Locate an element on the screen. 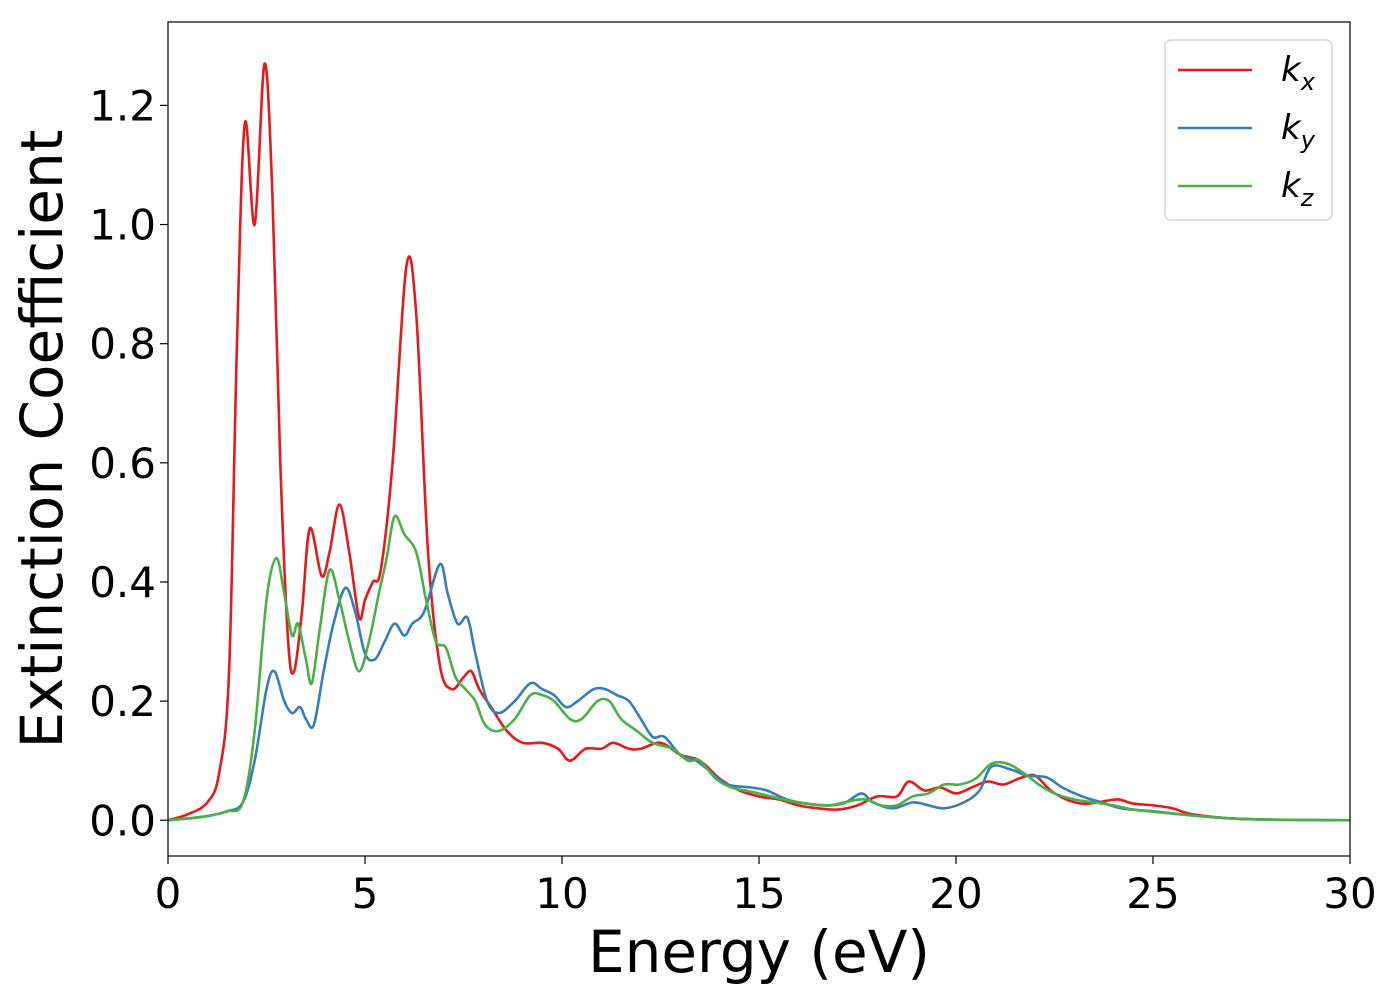 This screenshot has width=1400, height=1000. x-axis-title: Energy (eV) is located at coordinates (759, 952).